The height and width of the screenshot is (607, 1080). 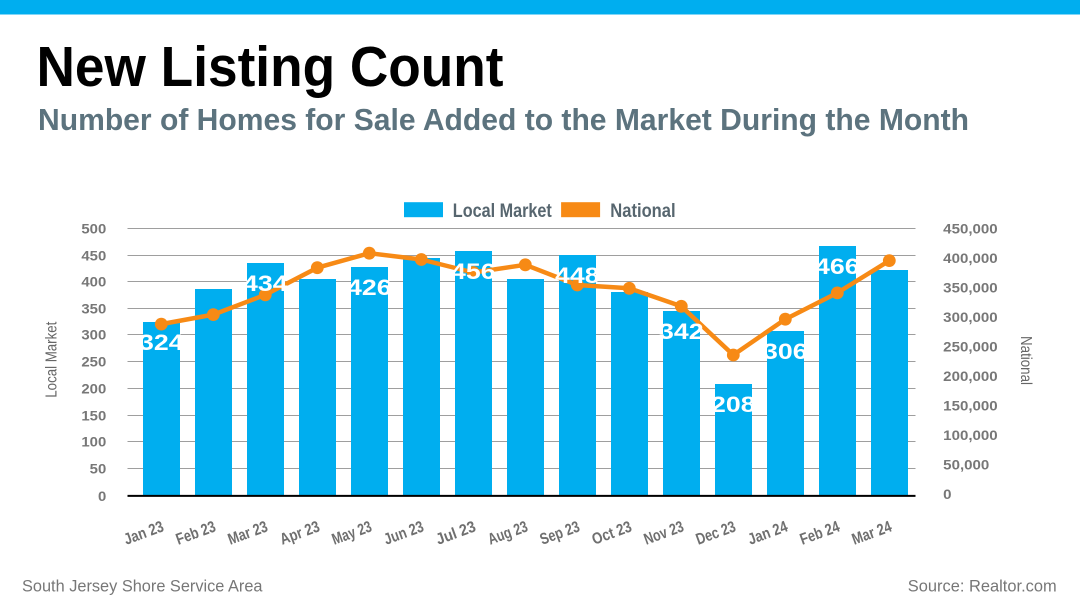 I want to click on svg-text: 100, so click(x=93, y=441).